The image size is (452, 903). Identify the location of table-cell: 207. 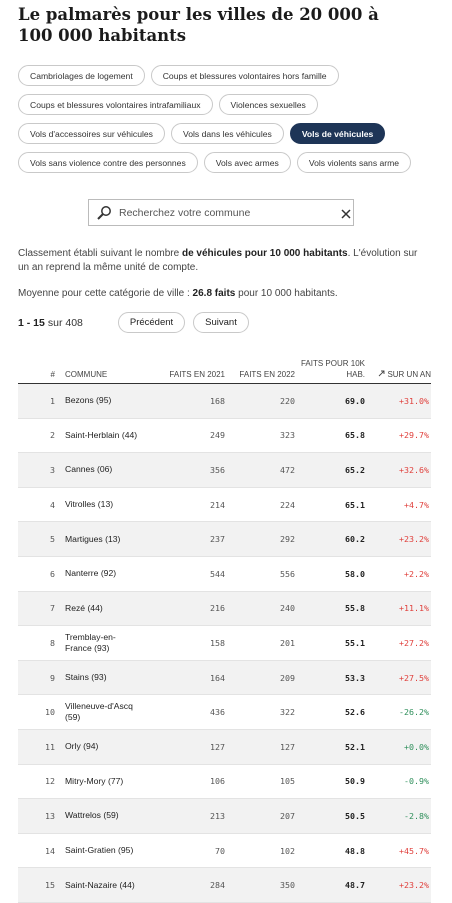
(260, 816).